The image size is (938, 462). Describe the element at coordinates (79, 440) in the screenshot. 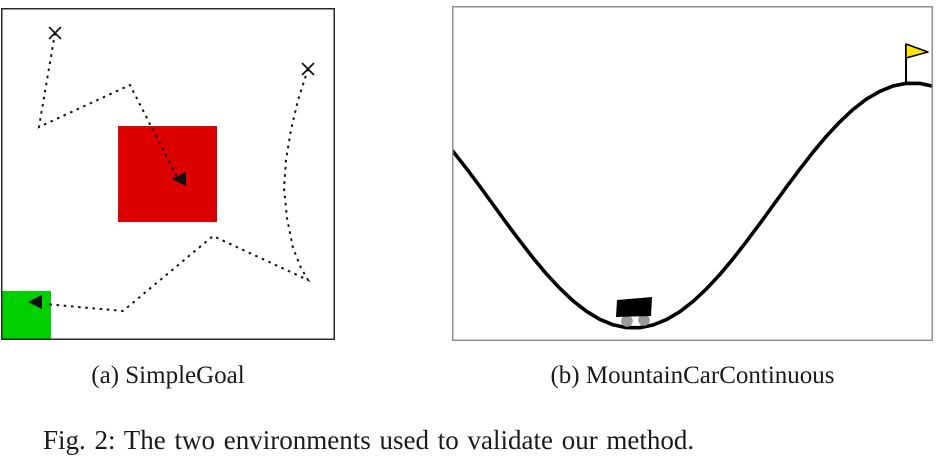

I see `figure-caption-label: Fig. 2:` at that location.